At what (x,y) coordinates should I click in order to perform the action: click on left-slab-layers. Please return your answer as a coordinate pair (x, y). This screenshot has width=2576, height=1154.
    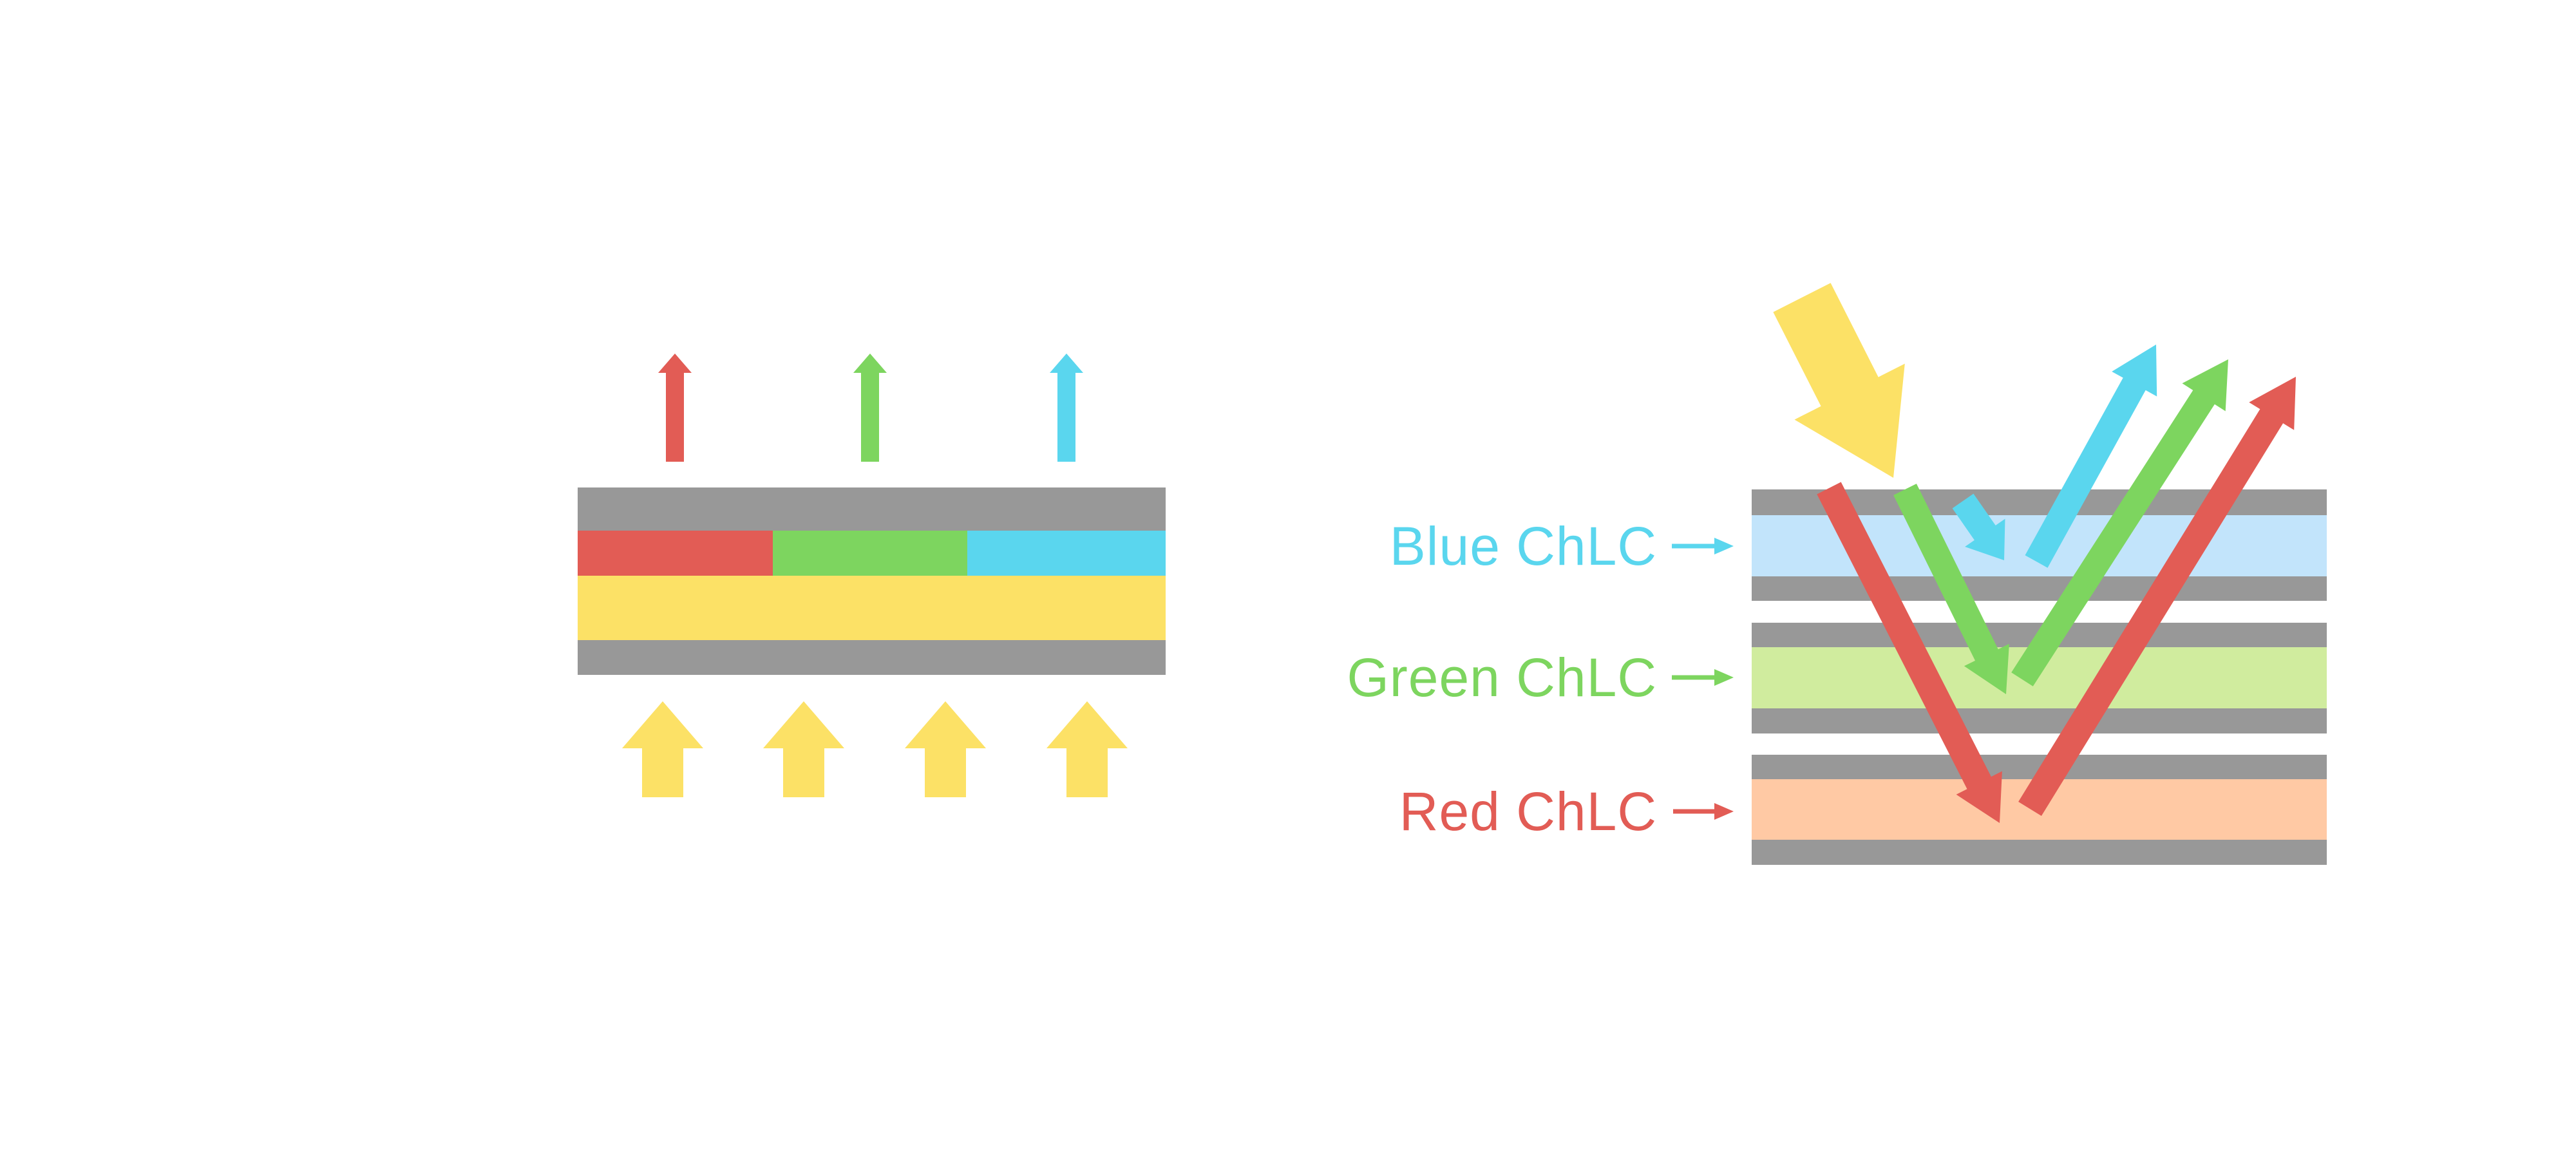
    Looking at the image, I should click on (872, 581).